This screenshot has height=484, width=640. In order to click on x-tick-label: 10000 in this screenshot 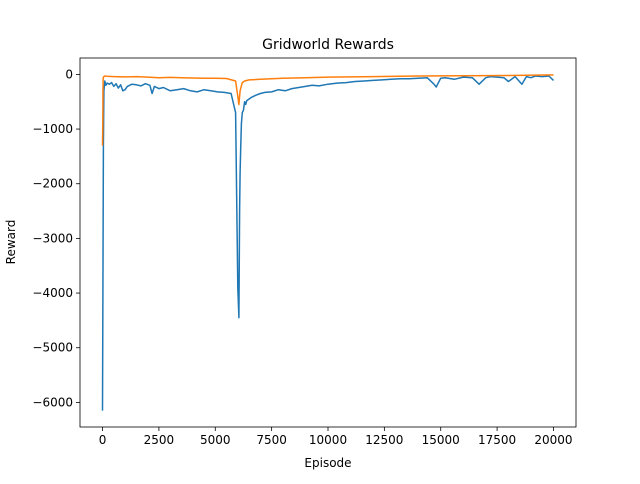, I will do `click(328, 440)`.